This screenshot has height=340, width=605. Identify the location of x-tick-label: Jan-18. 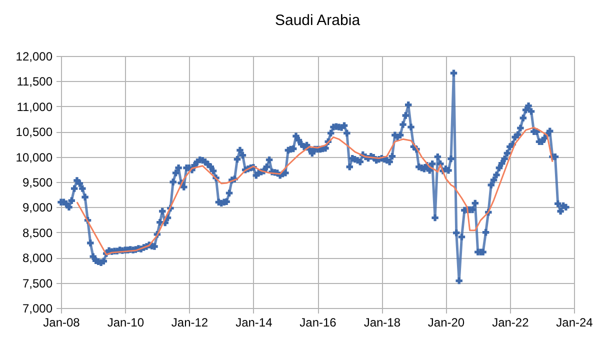
(382, 323).